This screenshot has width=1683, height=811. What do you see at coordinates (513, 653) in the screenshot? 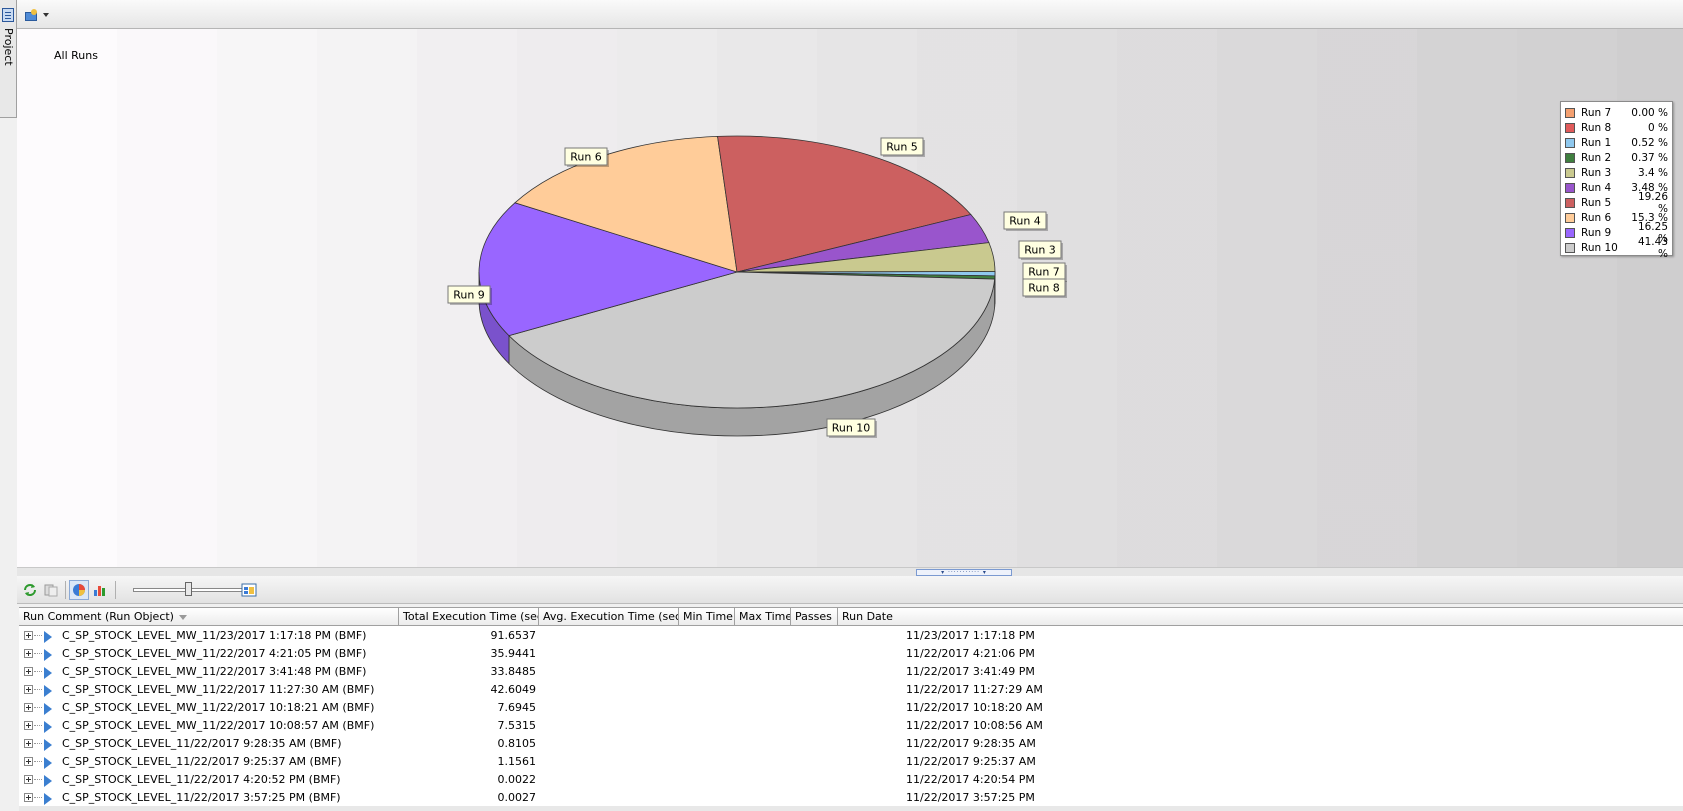
I see `total-time-cell: 35.9441` at bounding box center [513, 653].